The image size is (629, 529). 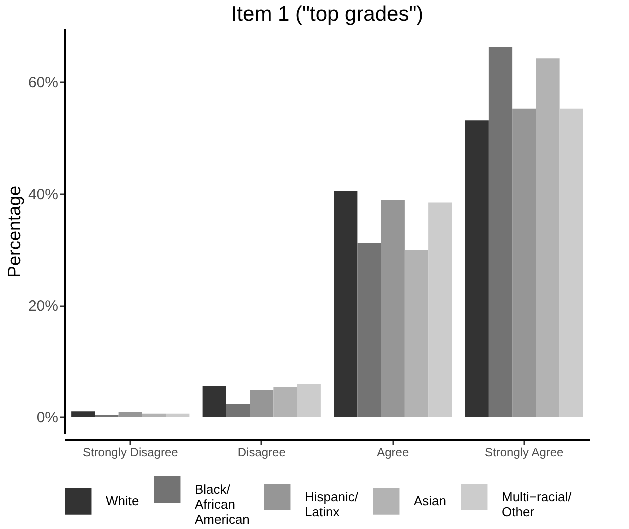 What do you see at coordinates (47, 418) in the screenshot?
I see `y-tick-label: 0%` at bounding box center [47, 418].